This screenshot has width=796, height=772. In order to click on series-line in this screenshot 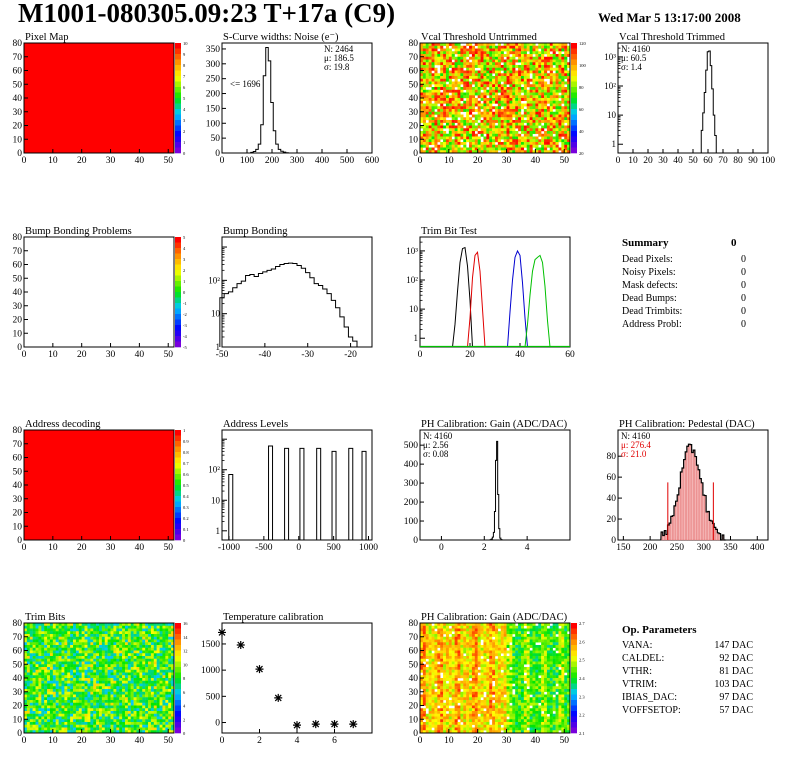, I will do `click(462, 297)`.